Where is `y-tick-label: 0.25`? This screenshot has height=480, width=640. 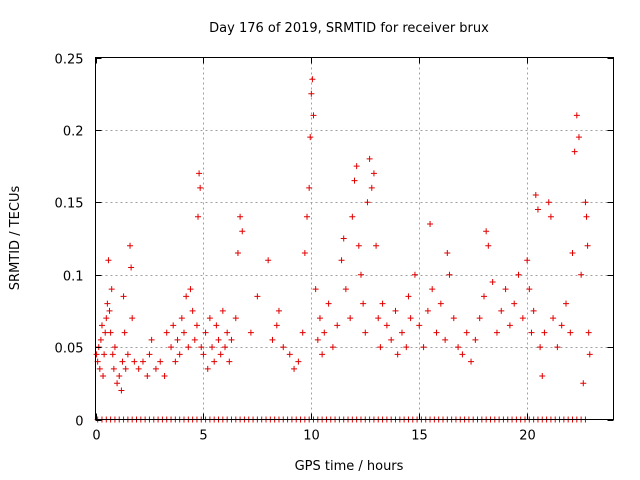 y-tick-label: 0.25 is located at coordinates (69, 60).